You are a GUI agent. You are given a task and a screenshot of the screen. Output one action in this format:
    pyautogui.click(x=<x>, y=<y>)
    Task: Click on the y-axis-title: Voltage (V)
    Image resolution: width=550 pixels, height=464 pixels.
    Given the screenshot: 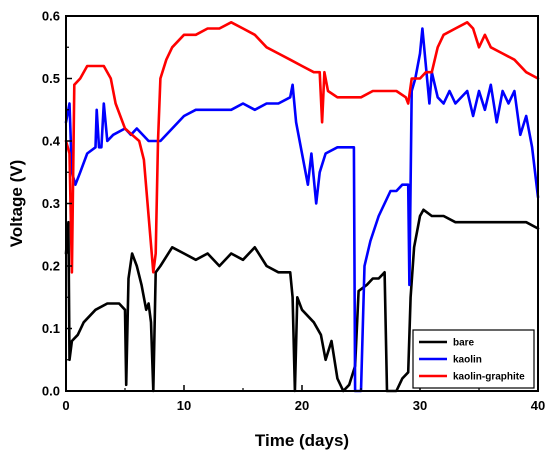 What is the action you would take?
    pyautogui.click(x=16, y=204)
    